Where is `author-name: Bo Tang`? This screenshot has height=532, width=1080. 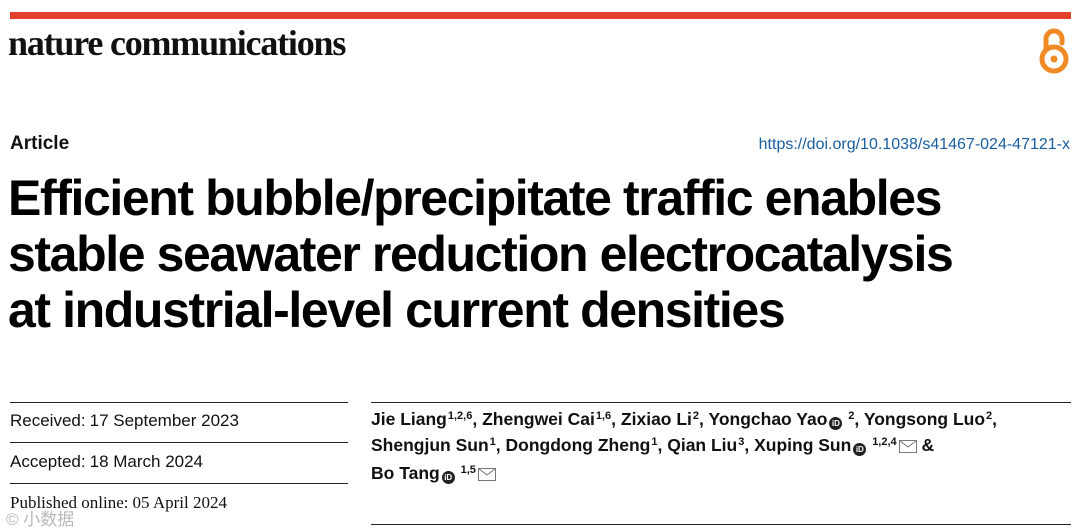 author-name: Bo Tang is located at coordinates (405, 473).